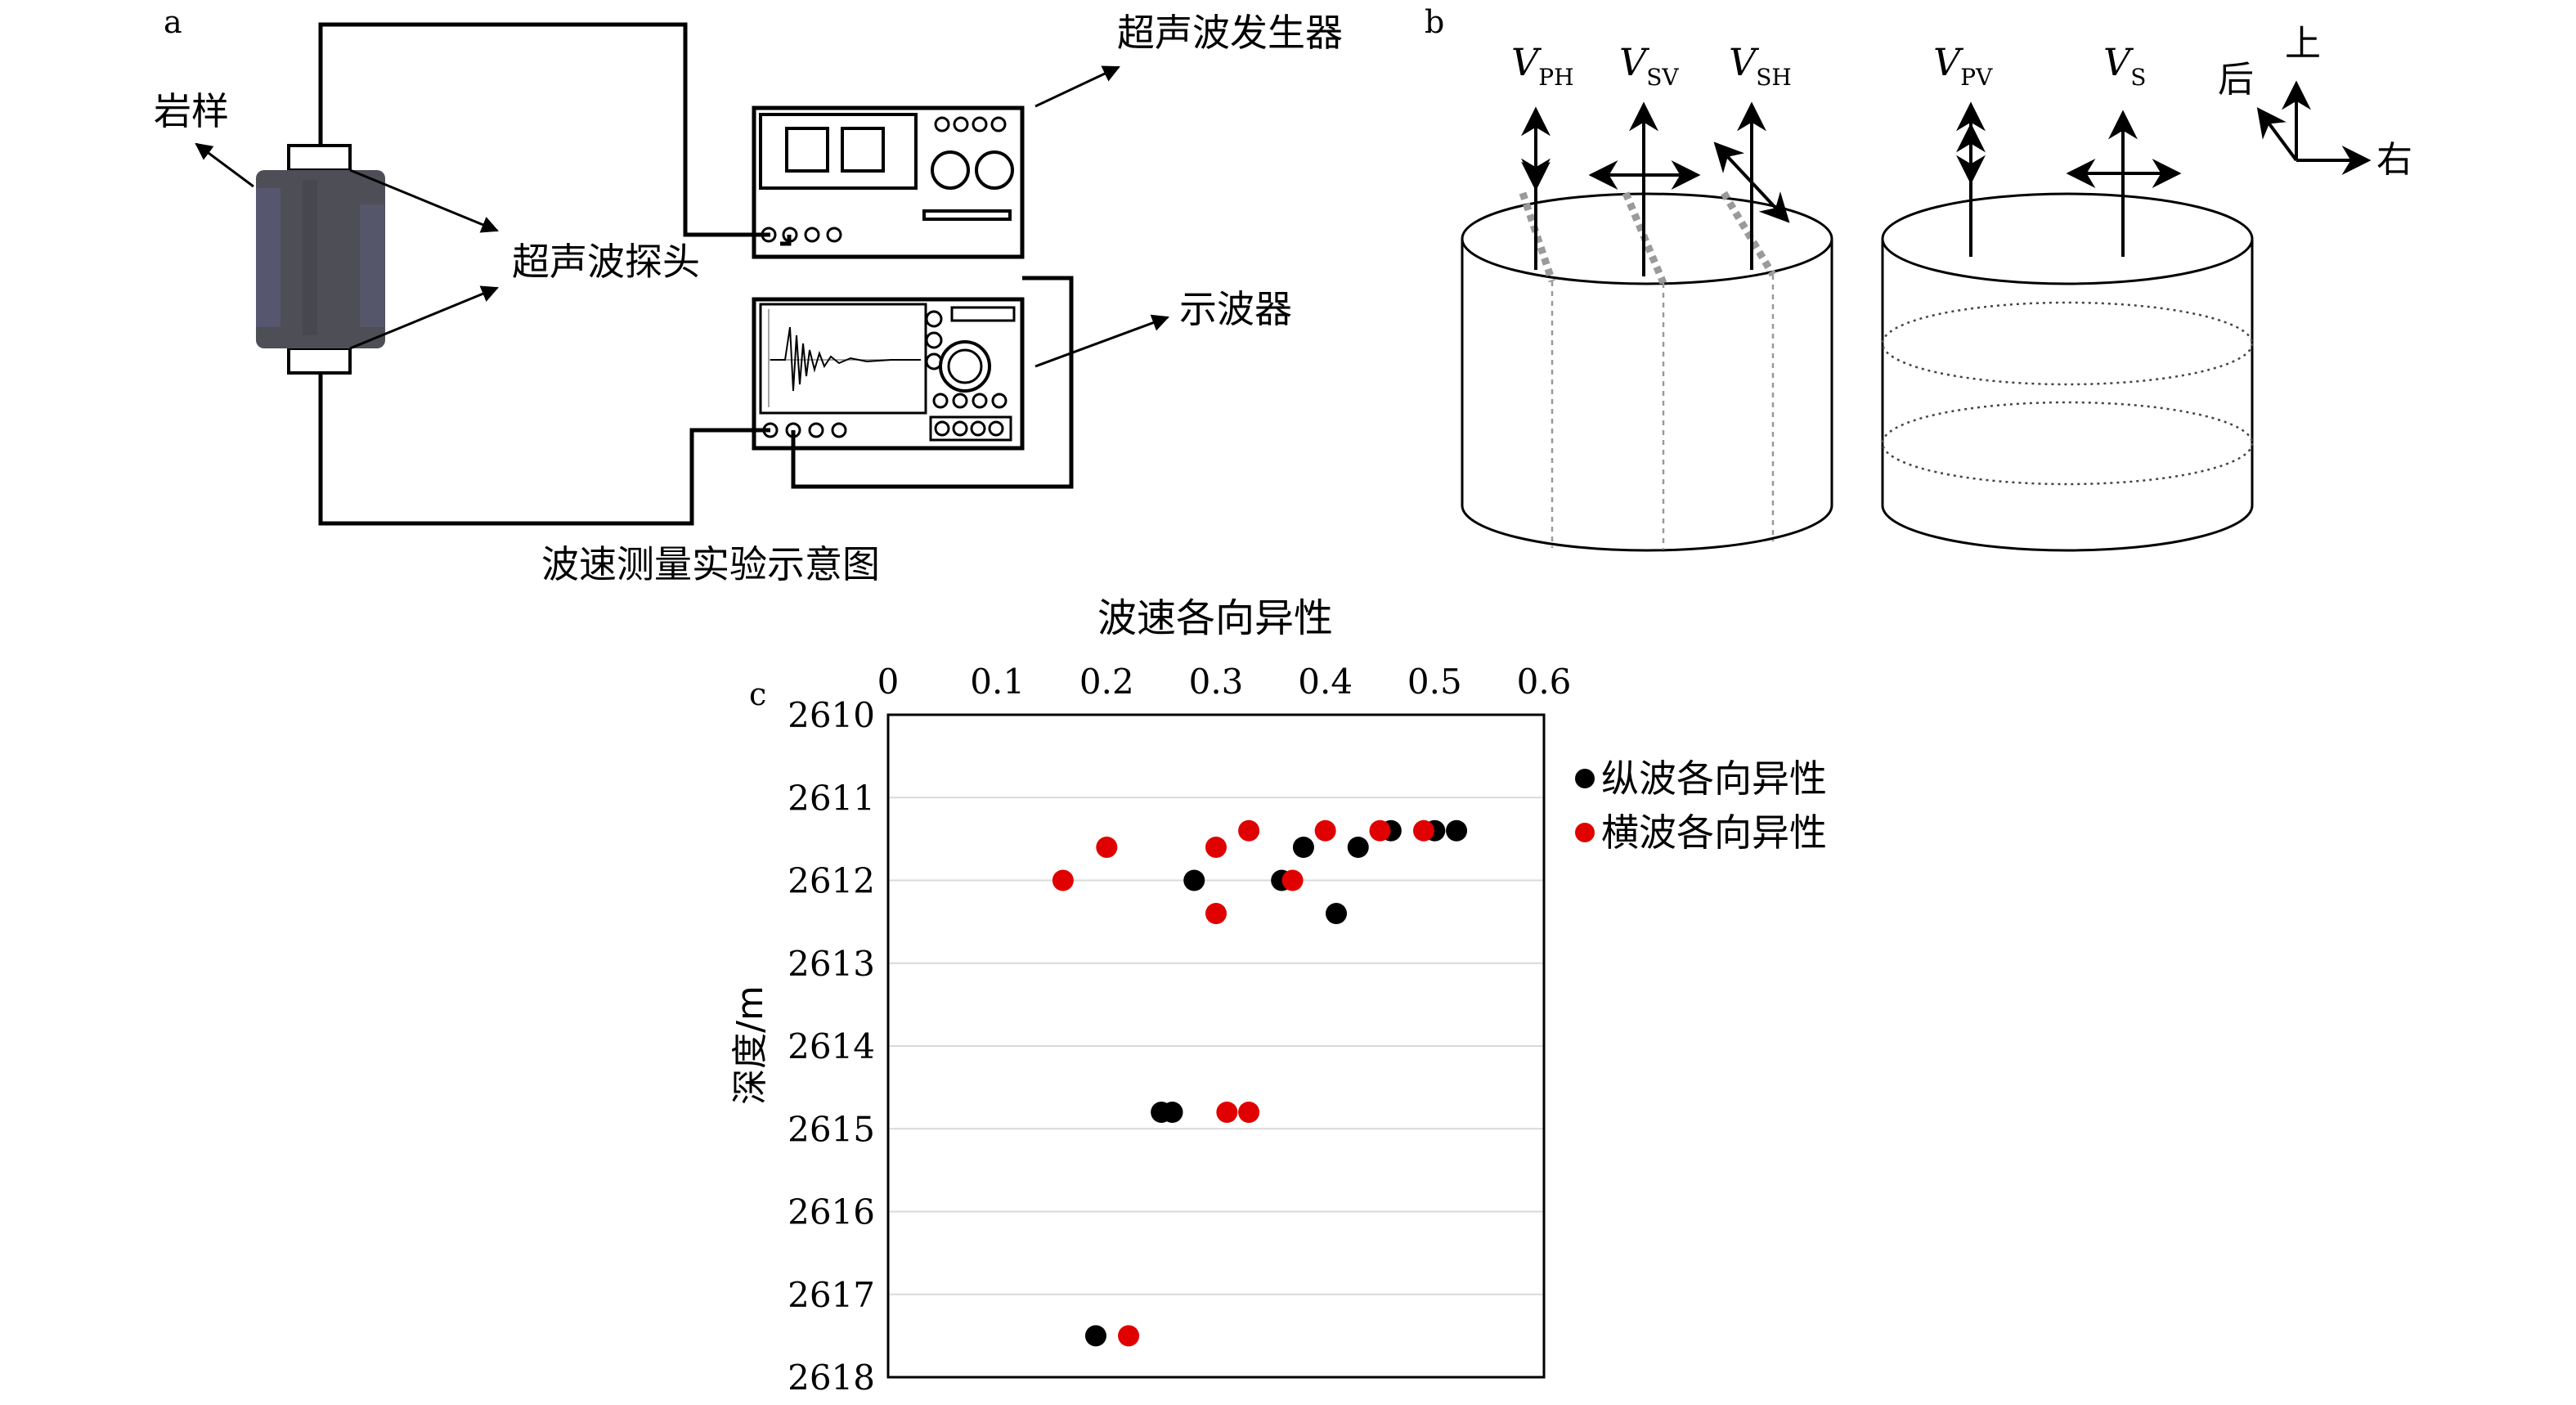  Describe the element at coordinates (424, 200) in the screenshot. I see `probe-pointer-top` at that location.